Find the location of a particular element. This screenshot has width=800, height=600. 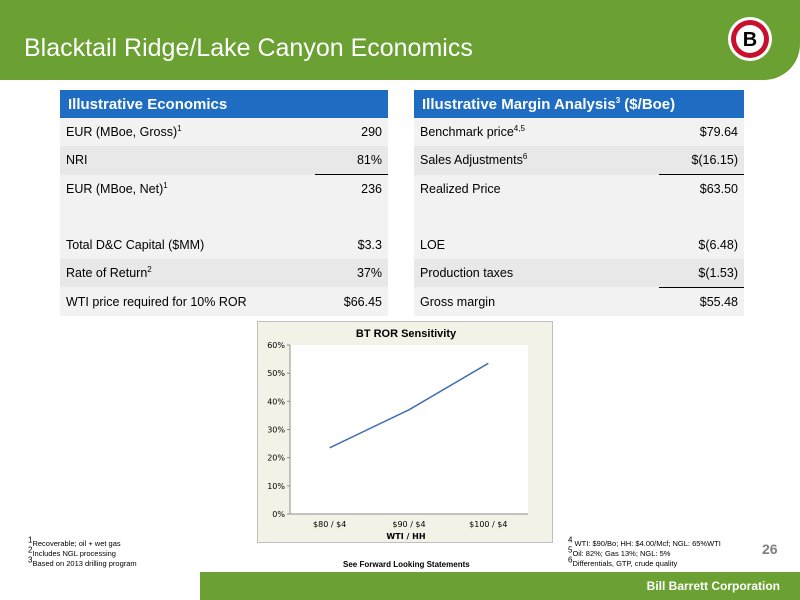

economics-row-label: Total D&C Capital ($MM) is located at coordinates (187, 245).